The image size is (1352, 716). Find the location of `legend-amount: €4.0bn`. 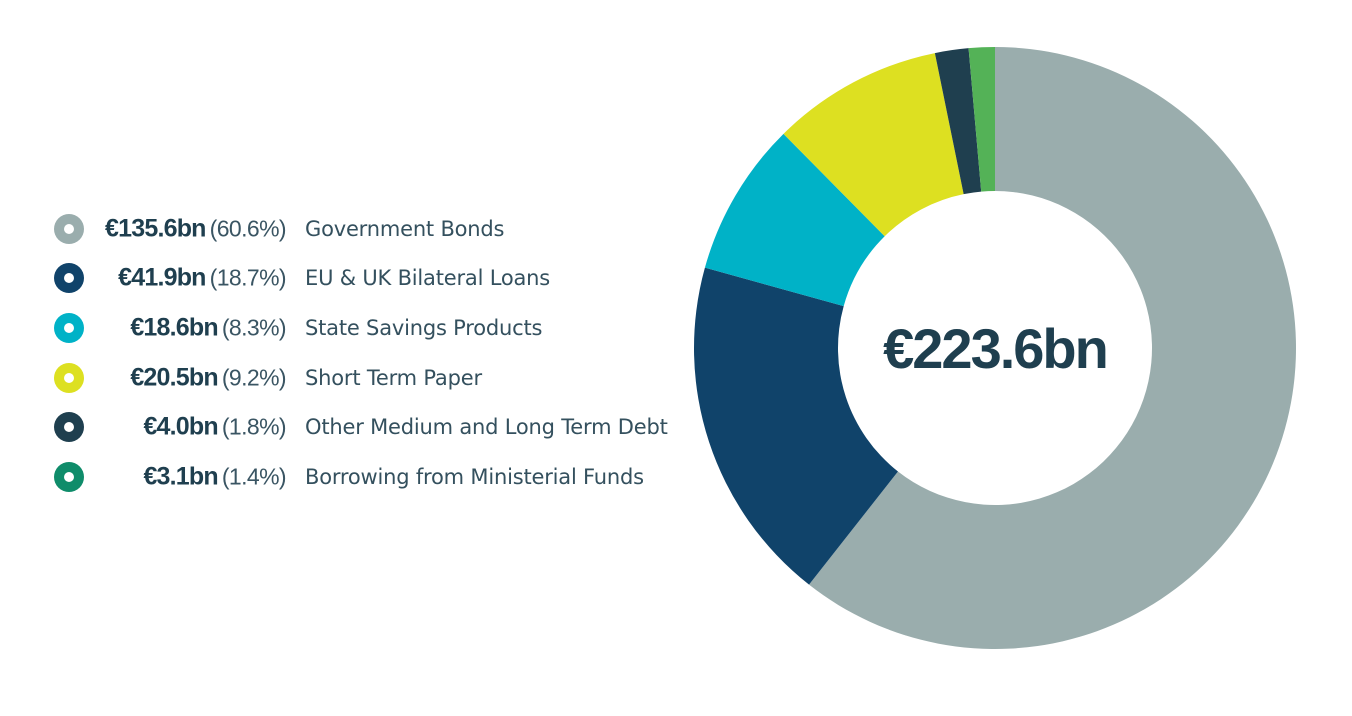

legend-amount: €4.0bn is located at coordinates (180, 426).